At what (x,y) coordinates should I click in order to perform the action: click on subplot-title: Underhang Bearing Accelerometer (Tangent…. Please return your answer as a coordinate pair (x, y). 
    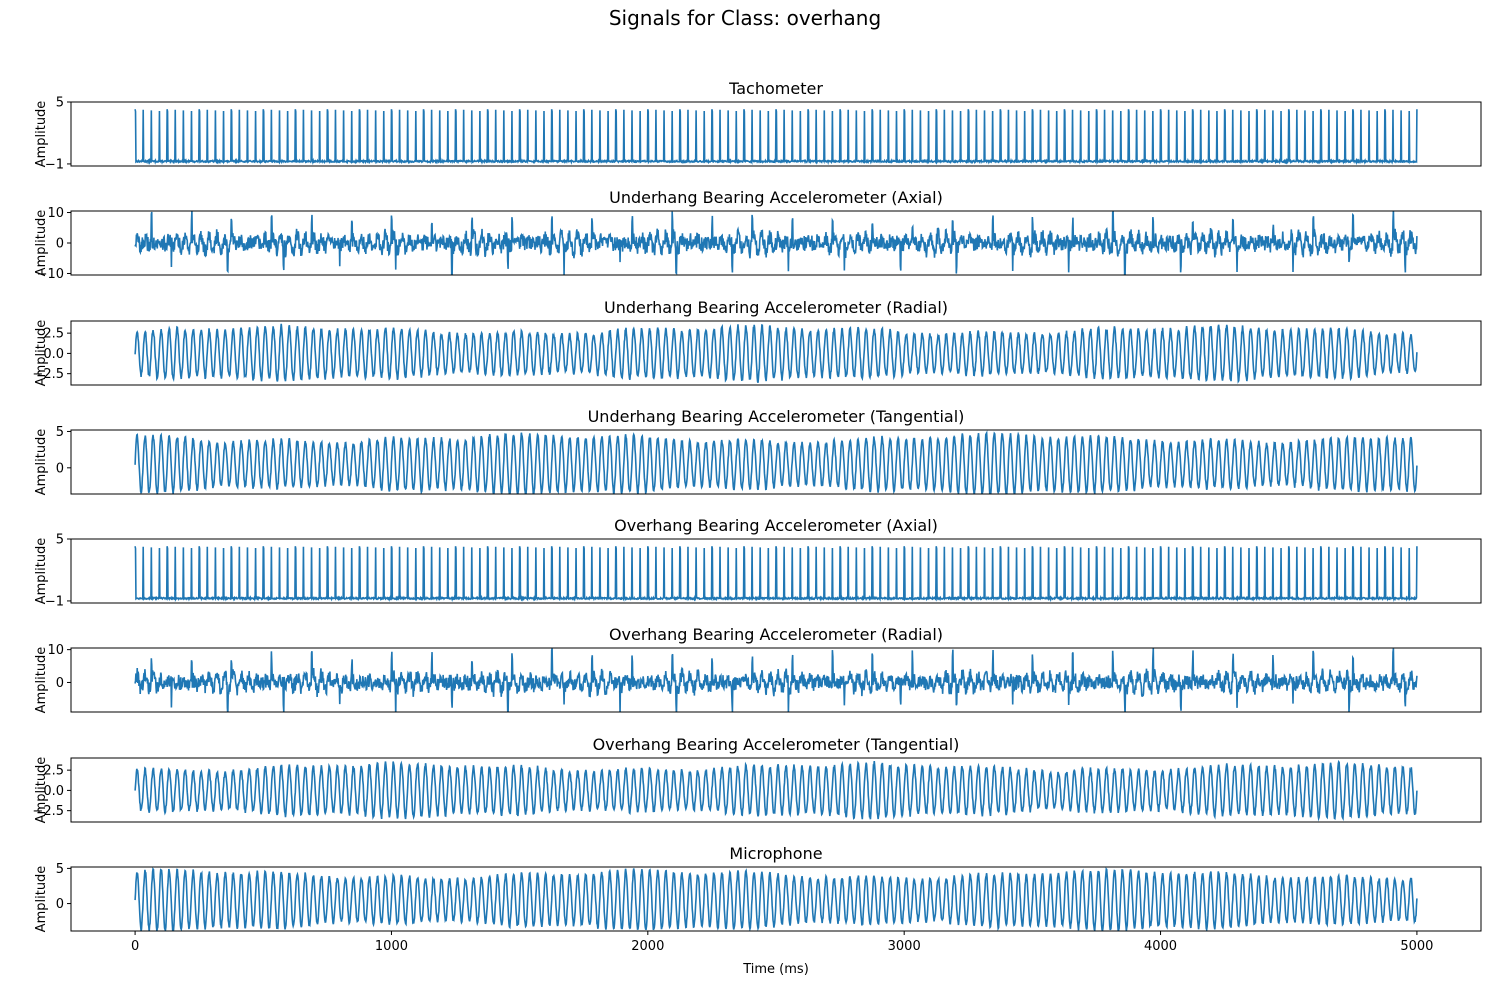
    Looking at the image, I should click on (776, 416).